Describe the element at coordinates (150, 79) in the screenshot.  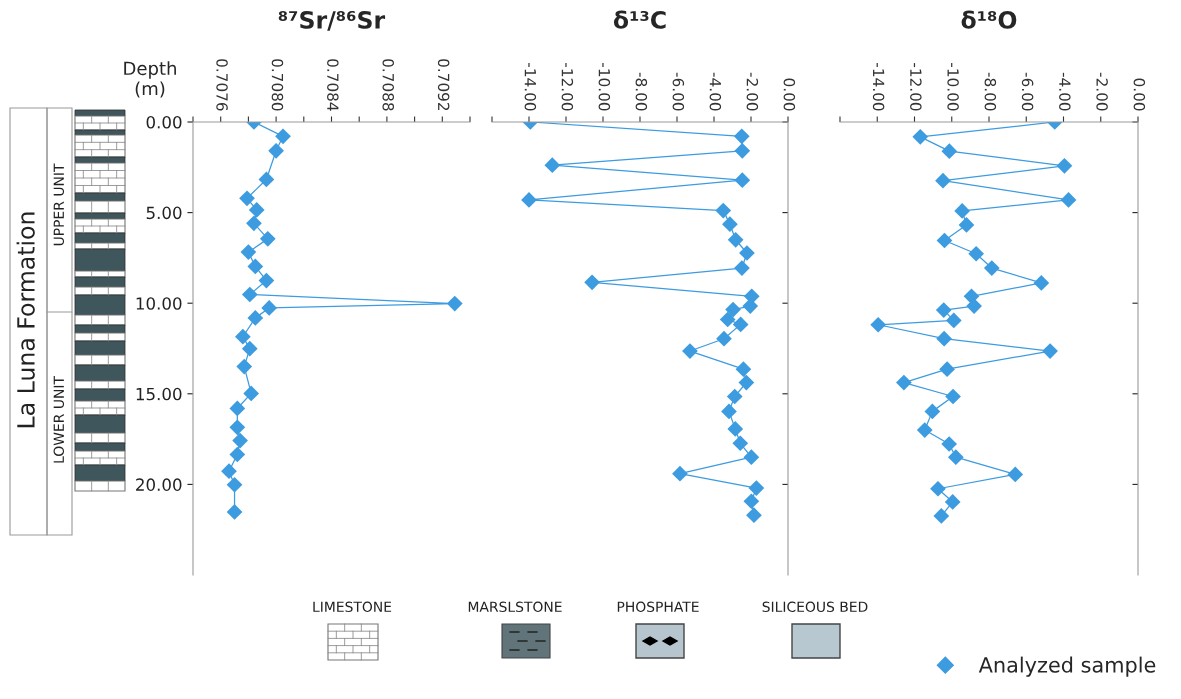
I see `y-axis-title: Depth (m)` at that location.